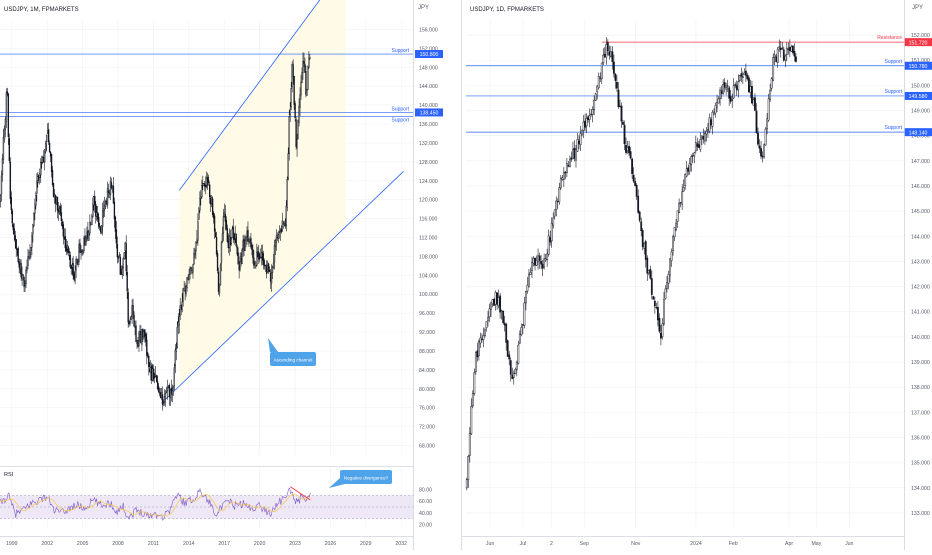  What do you see at coordinates (920, 388) in the screenshot?
I see `price-tick-label: 138.000` at bounding box center [920, 388].